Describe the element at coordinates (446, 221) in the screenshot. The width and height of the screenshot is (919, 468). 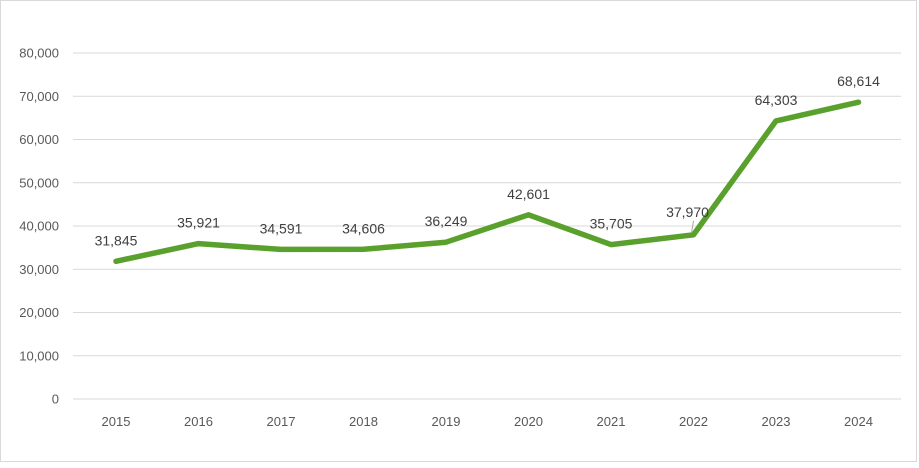
I see `data-label: 36,249` at that location.